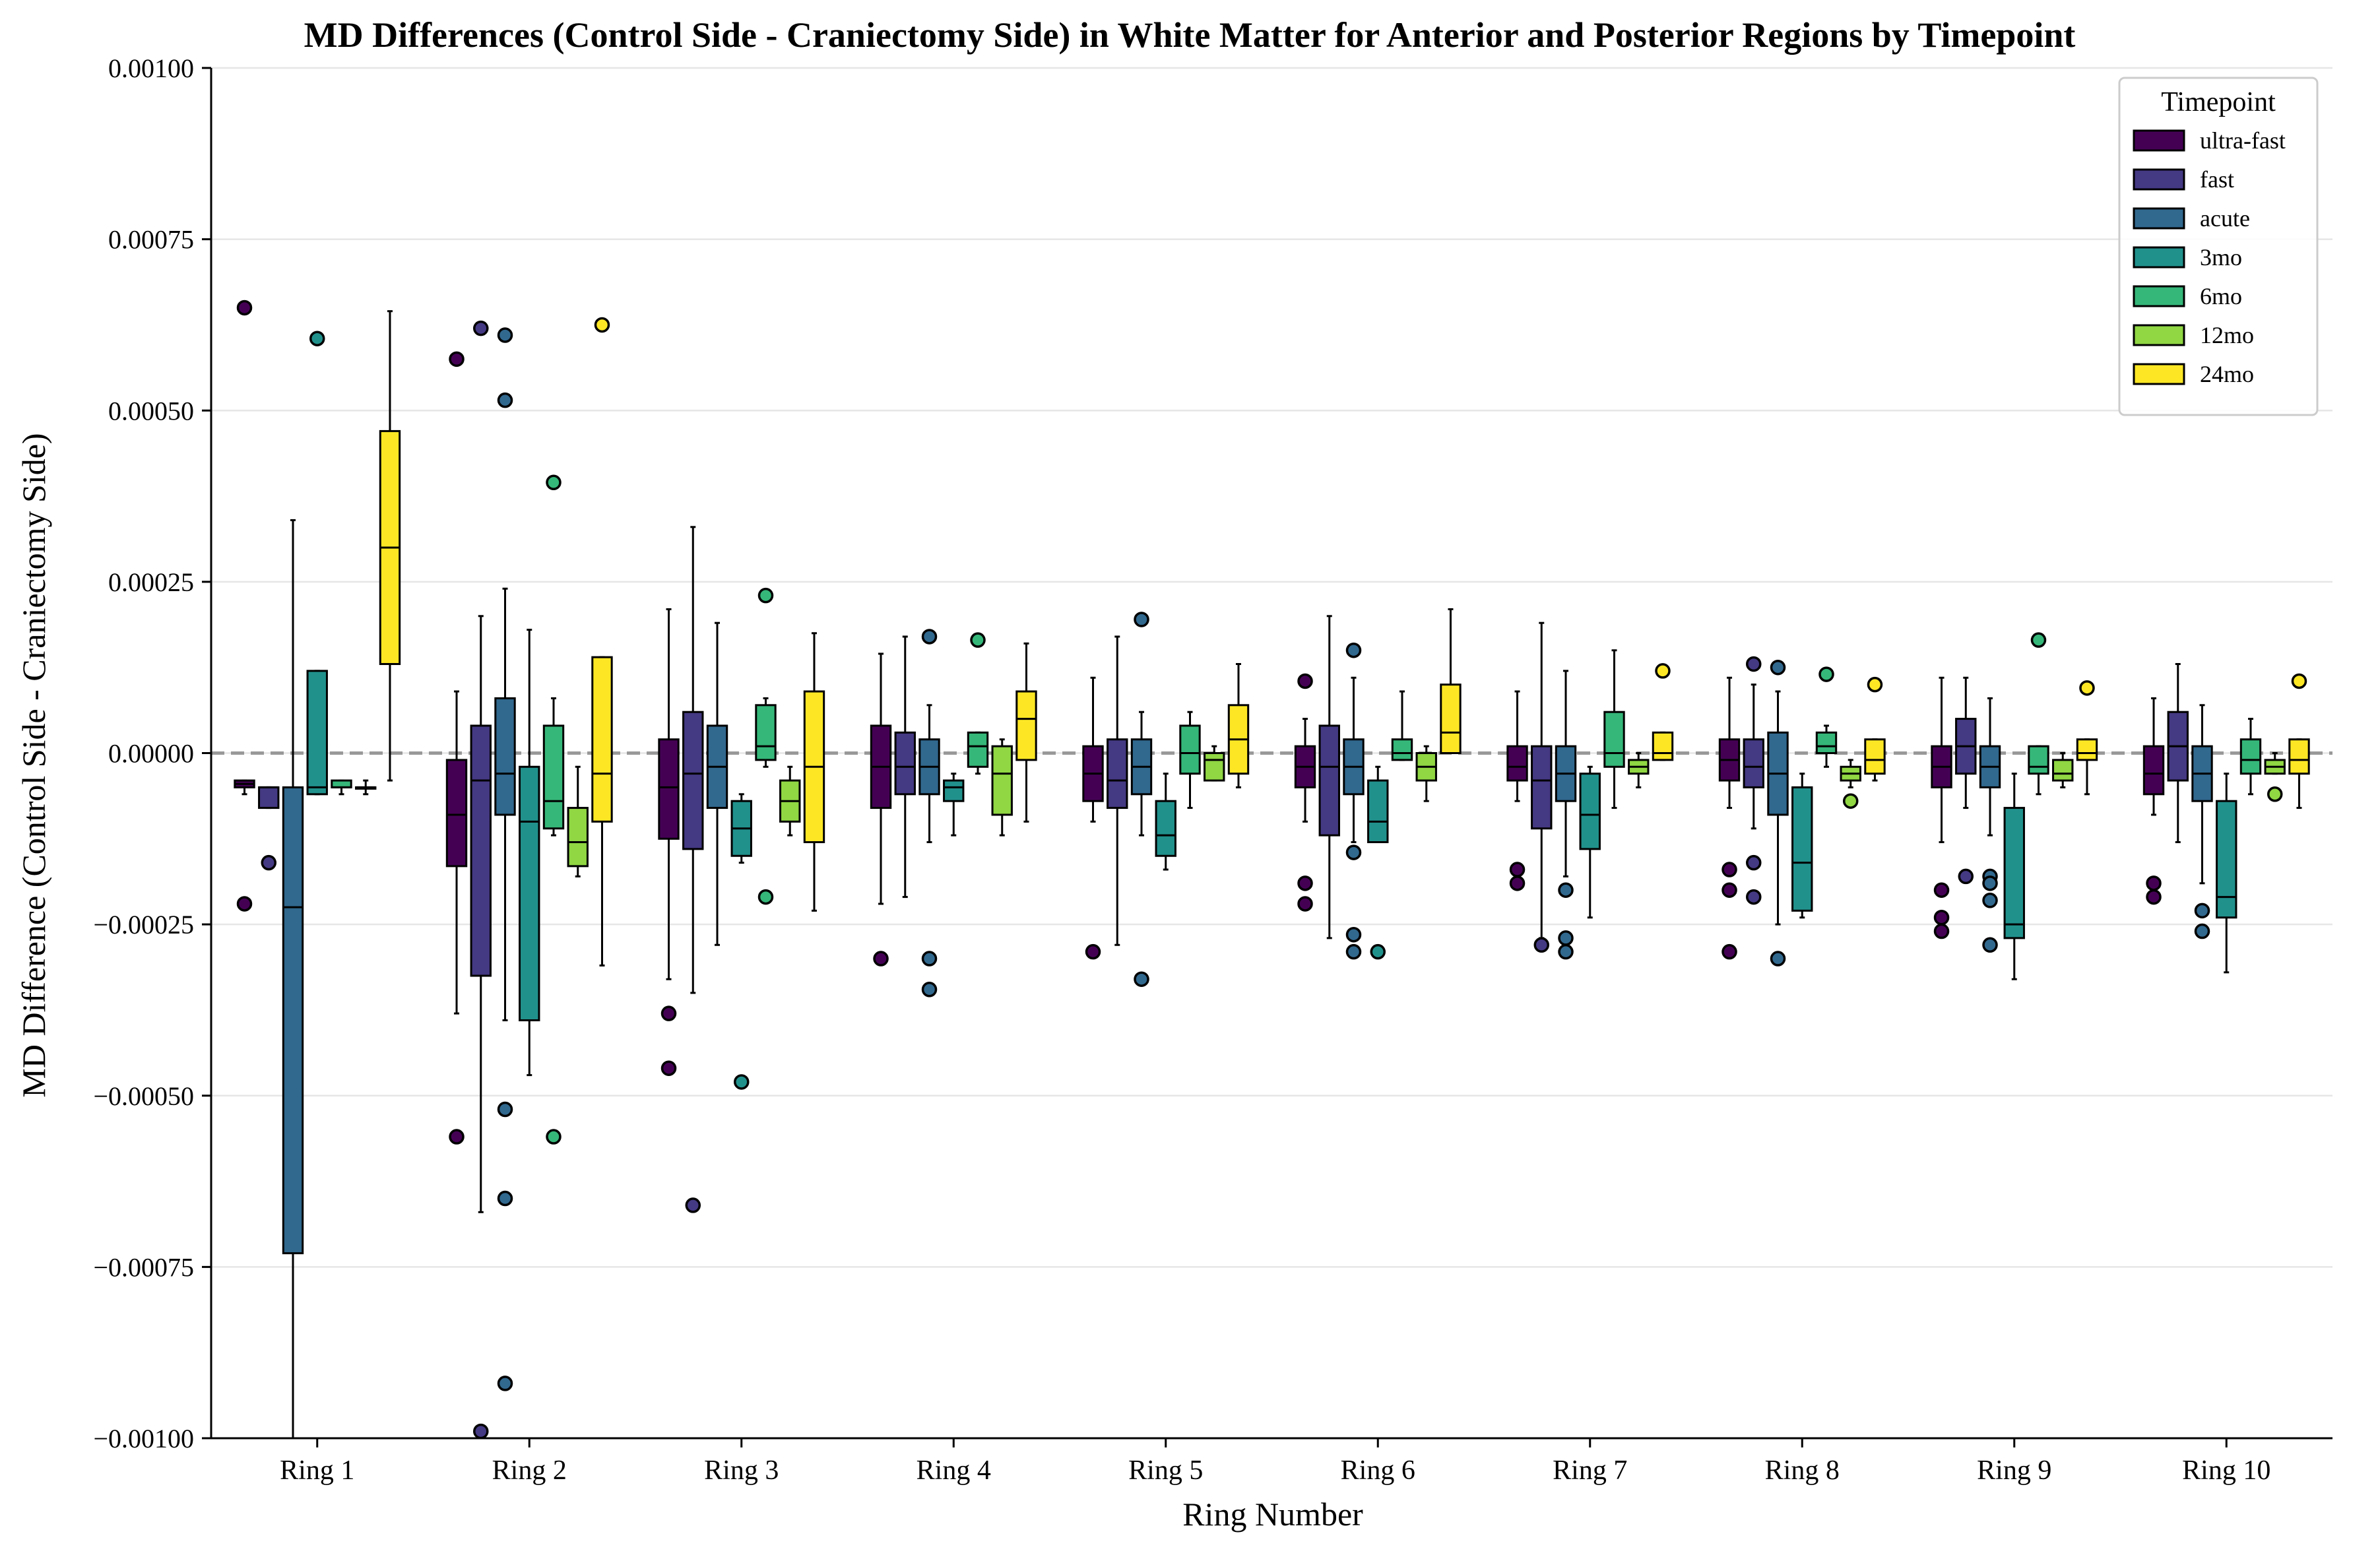 The width and height of the screenshot is (2380, 1555). Describe the element at coordinates (2227, 335) in the screenshot. I see `legend-label: 12mo` at that location.